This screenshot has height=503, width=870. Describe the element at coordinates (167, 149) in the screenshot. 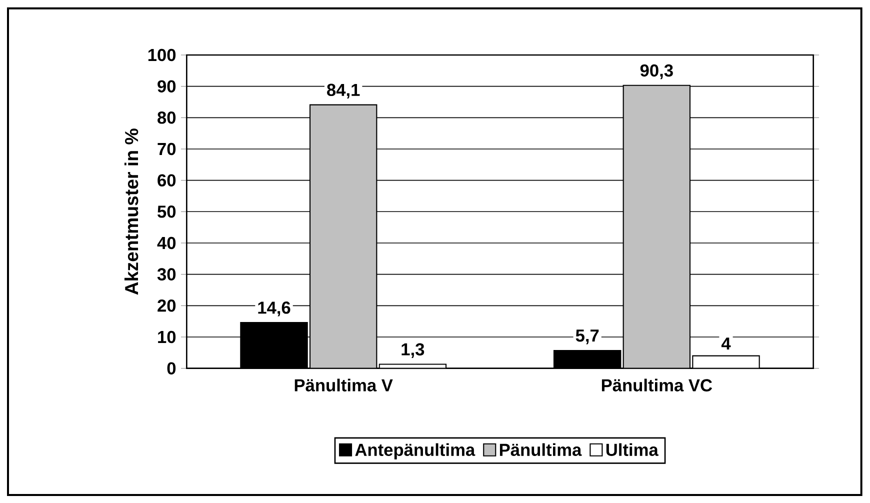

I see `y-tick-label: 70` at that location.